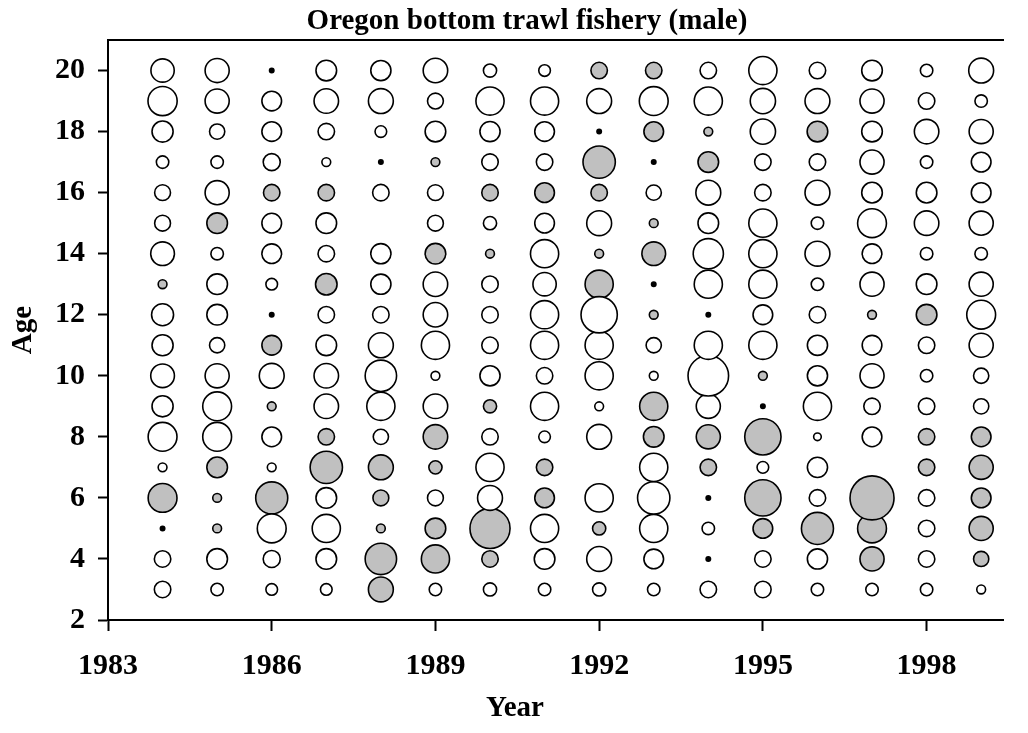 This screenshot has height=733, width=1028. Describe the element at coordinates (108, 663) in the screenshot. I see `x-tick-label: 1983` at that location.